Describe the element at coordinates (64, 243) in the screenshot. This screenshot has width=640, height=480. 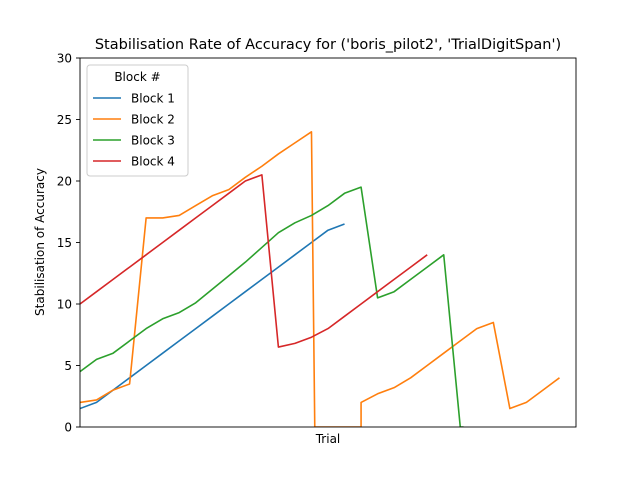
I see `y-tick-label: 15` at that location.